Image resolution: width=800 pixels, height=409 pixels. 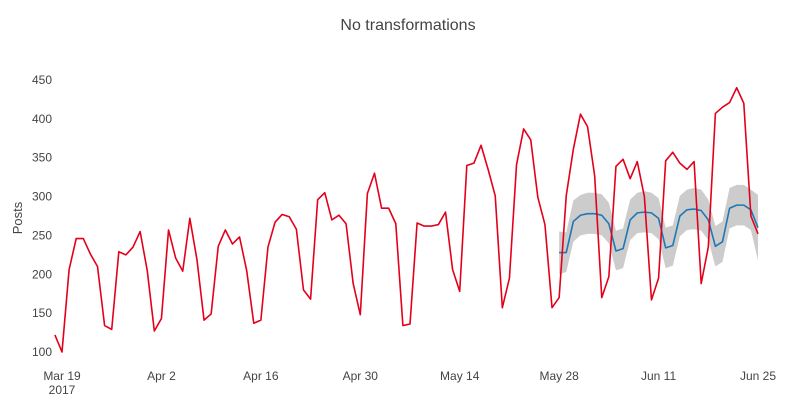 What do you see at coordinates (42, 119) in the screenshot?
I see `y-tick-label: 400` at bounding box center [42, 119].